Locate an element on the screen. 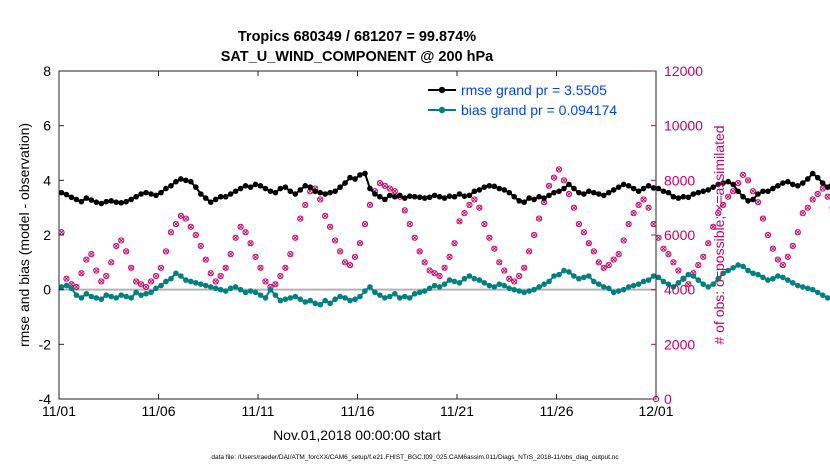  y-axis-right-label: # of obs: o=possible; ×=assimilated is located at coordinates (719, 234).